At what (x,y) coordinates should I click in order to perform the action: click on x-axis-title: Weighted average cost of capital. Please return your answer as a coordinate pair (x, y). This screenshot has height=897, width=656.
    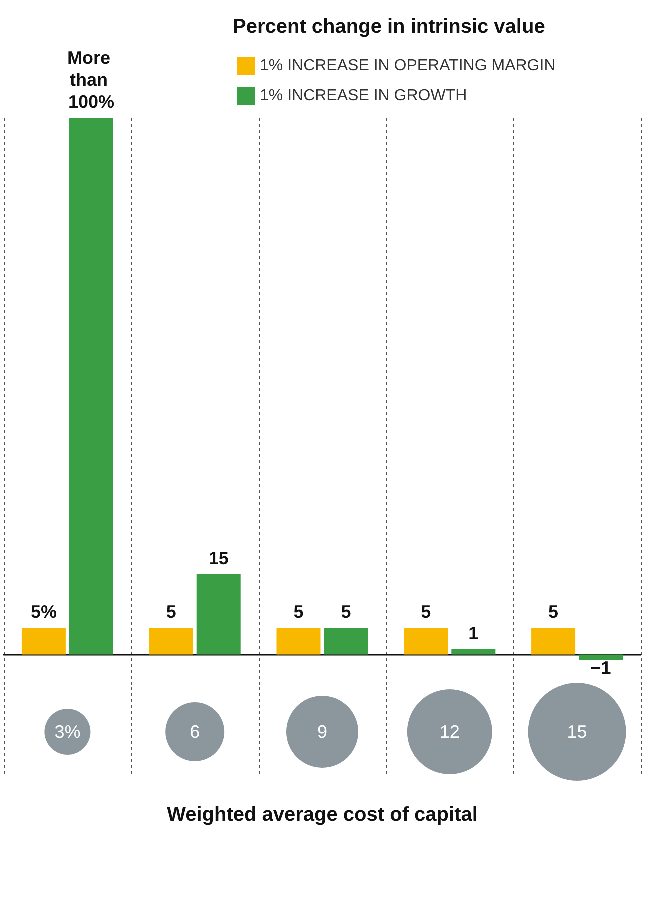
    Looking at the image, I should click on (322, 815).